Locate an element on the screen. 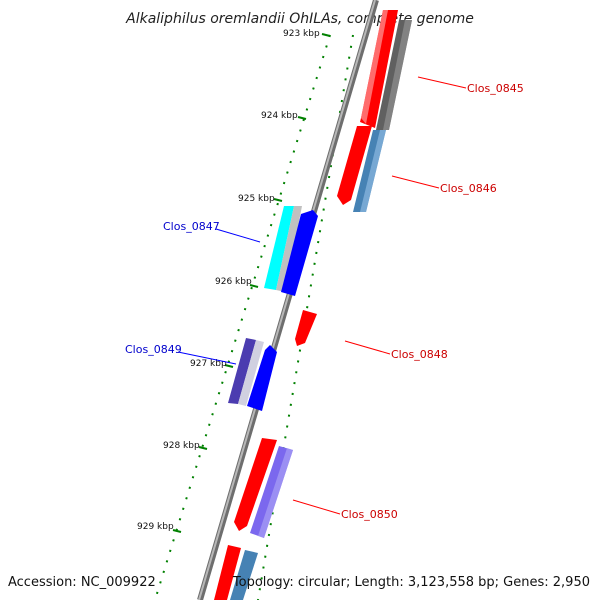 This screenshot has height=600, width=600. accession-text: Accession: NC_009922 is located at coordinates (82, 582).